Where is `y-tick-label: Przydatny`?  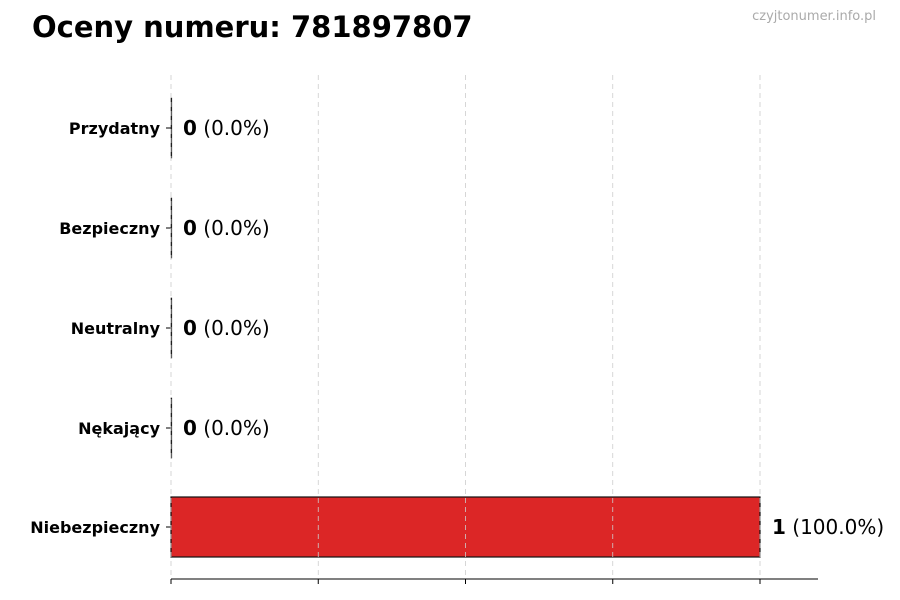
y-tick-label: Przydatny is located at coordinates (115, 128).